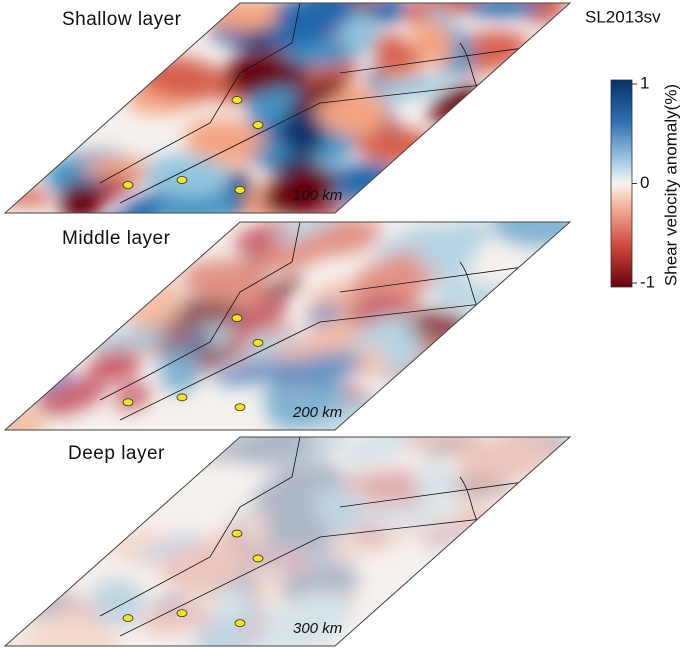 Image resolution: width=700 pixels, height=648 pixels. What do you see at coordinates (623, 16) in the screenshot?
I see `model-name: SL2013sv` at bounding box center [623, 16].